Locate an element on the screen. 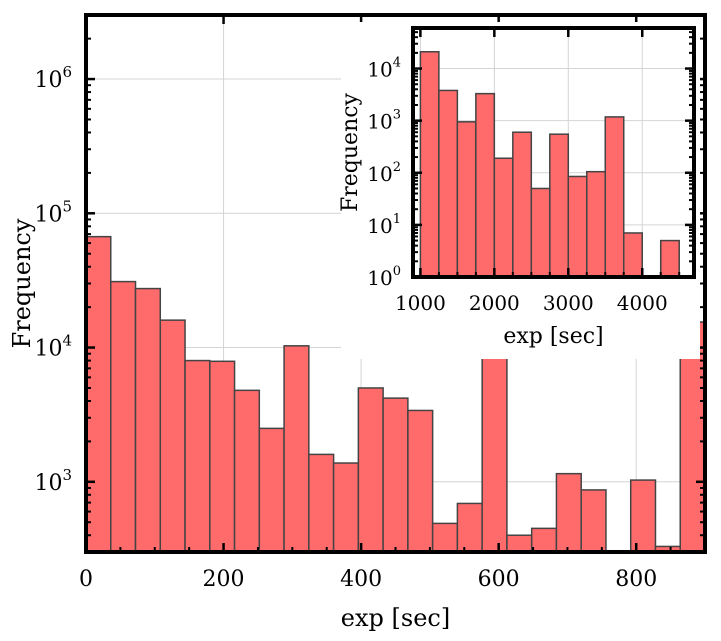  main-x-tick-label-0: 0 is located at coordinates (86, 579).